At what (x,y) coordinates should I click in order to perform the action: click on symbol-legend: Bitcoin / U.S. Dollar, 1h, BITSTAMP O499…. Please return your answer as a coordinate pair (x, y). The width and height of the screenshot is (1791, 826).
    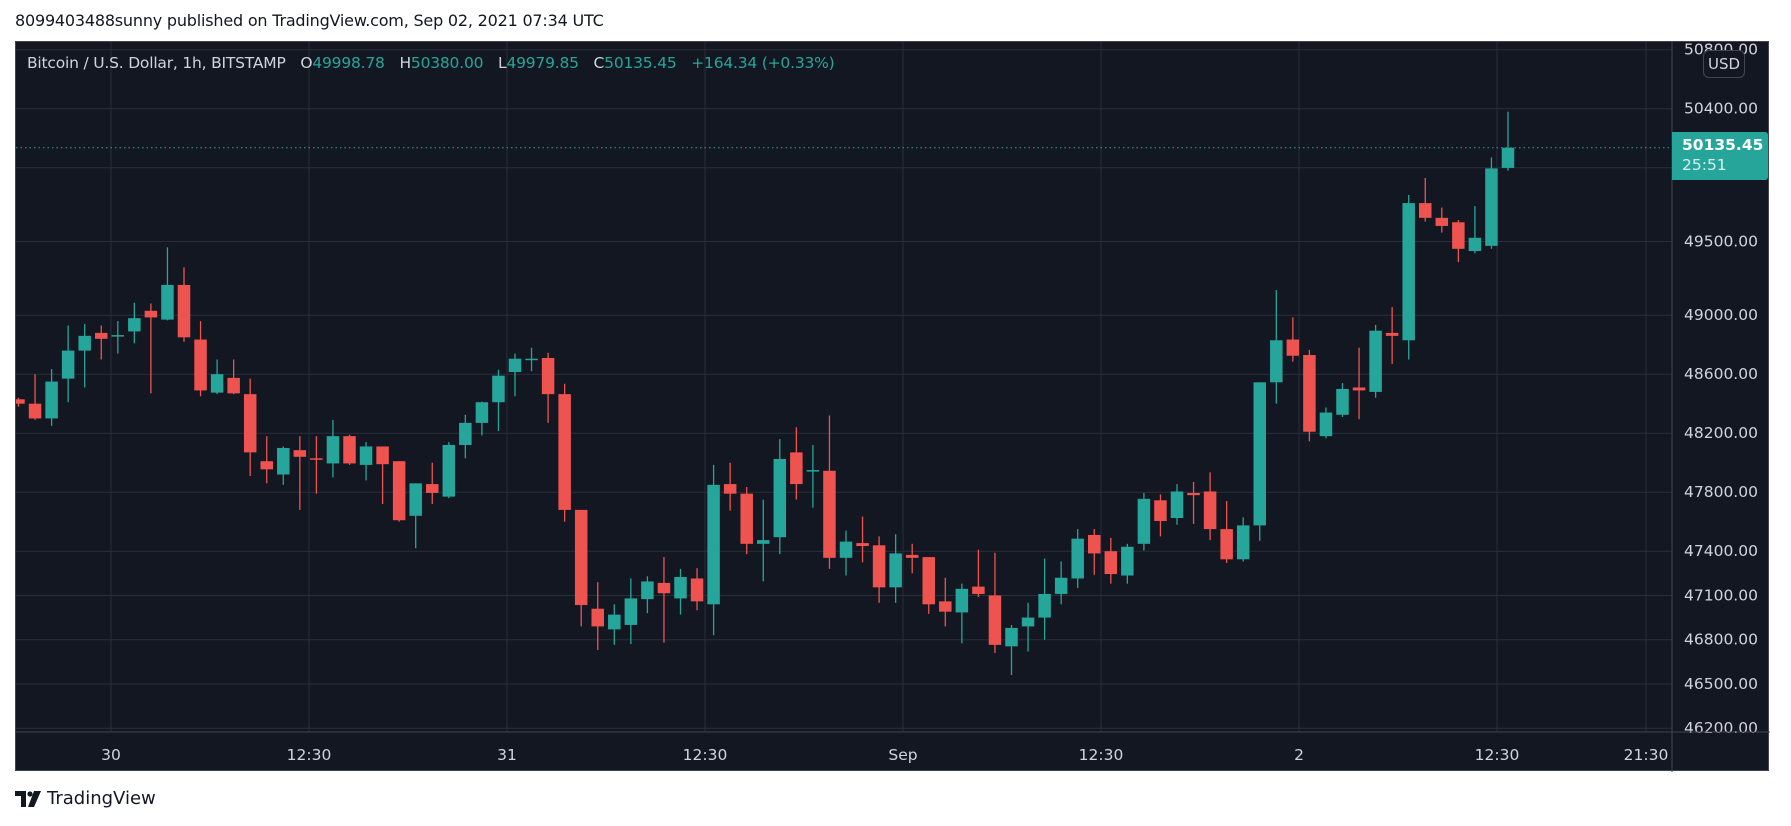
    Looking at the image, I should click on (431, 63).